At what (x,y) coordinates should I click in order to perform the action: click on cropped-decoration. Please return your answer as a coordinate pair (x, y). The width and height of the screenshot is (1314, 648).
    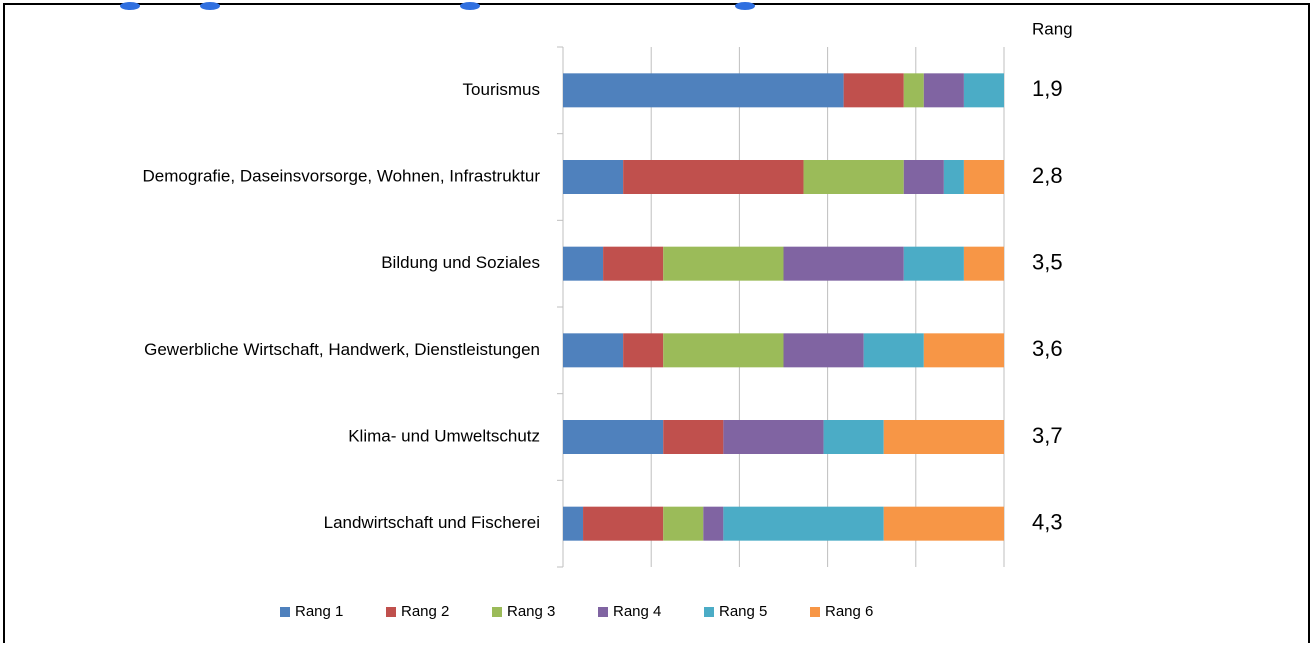
    Looking at the image, I should click on (437, 6).